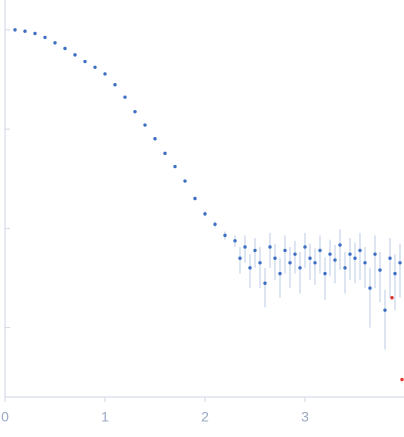  Describe the element at coordinates (205, 417) in the screenshot. I see `x-tick-label: 2` at that location.